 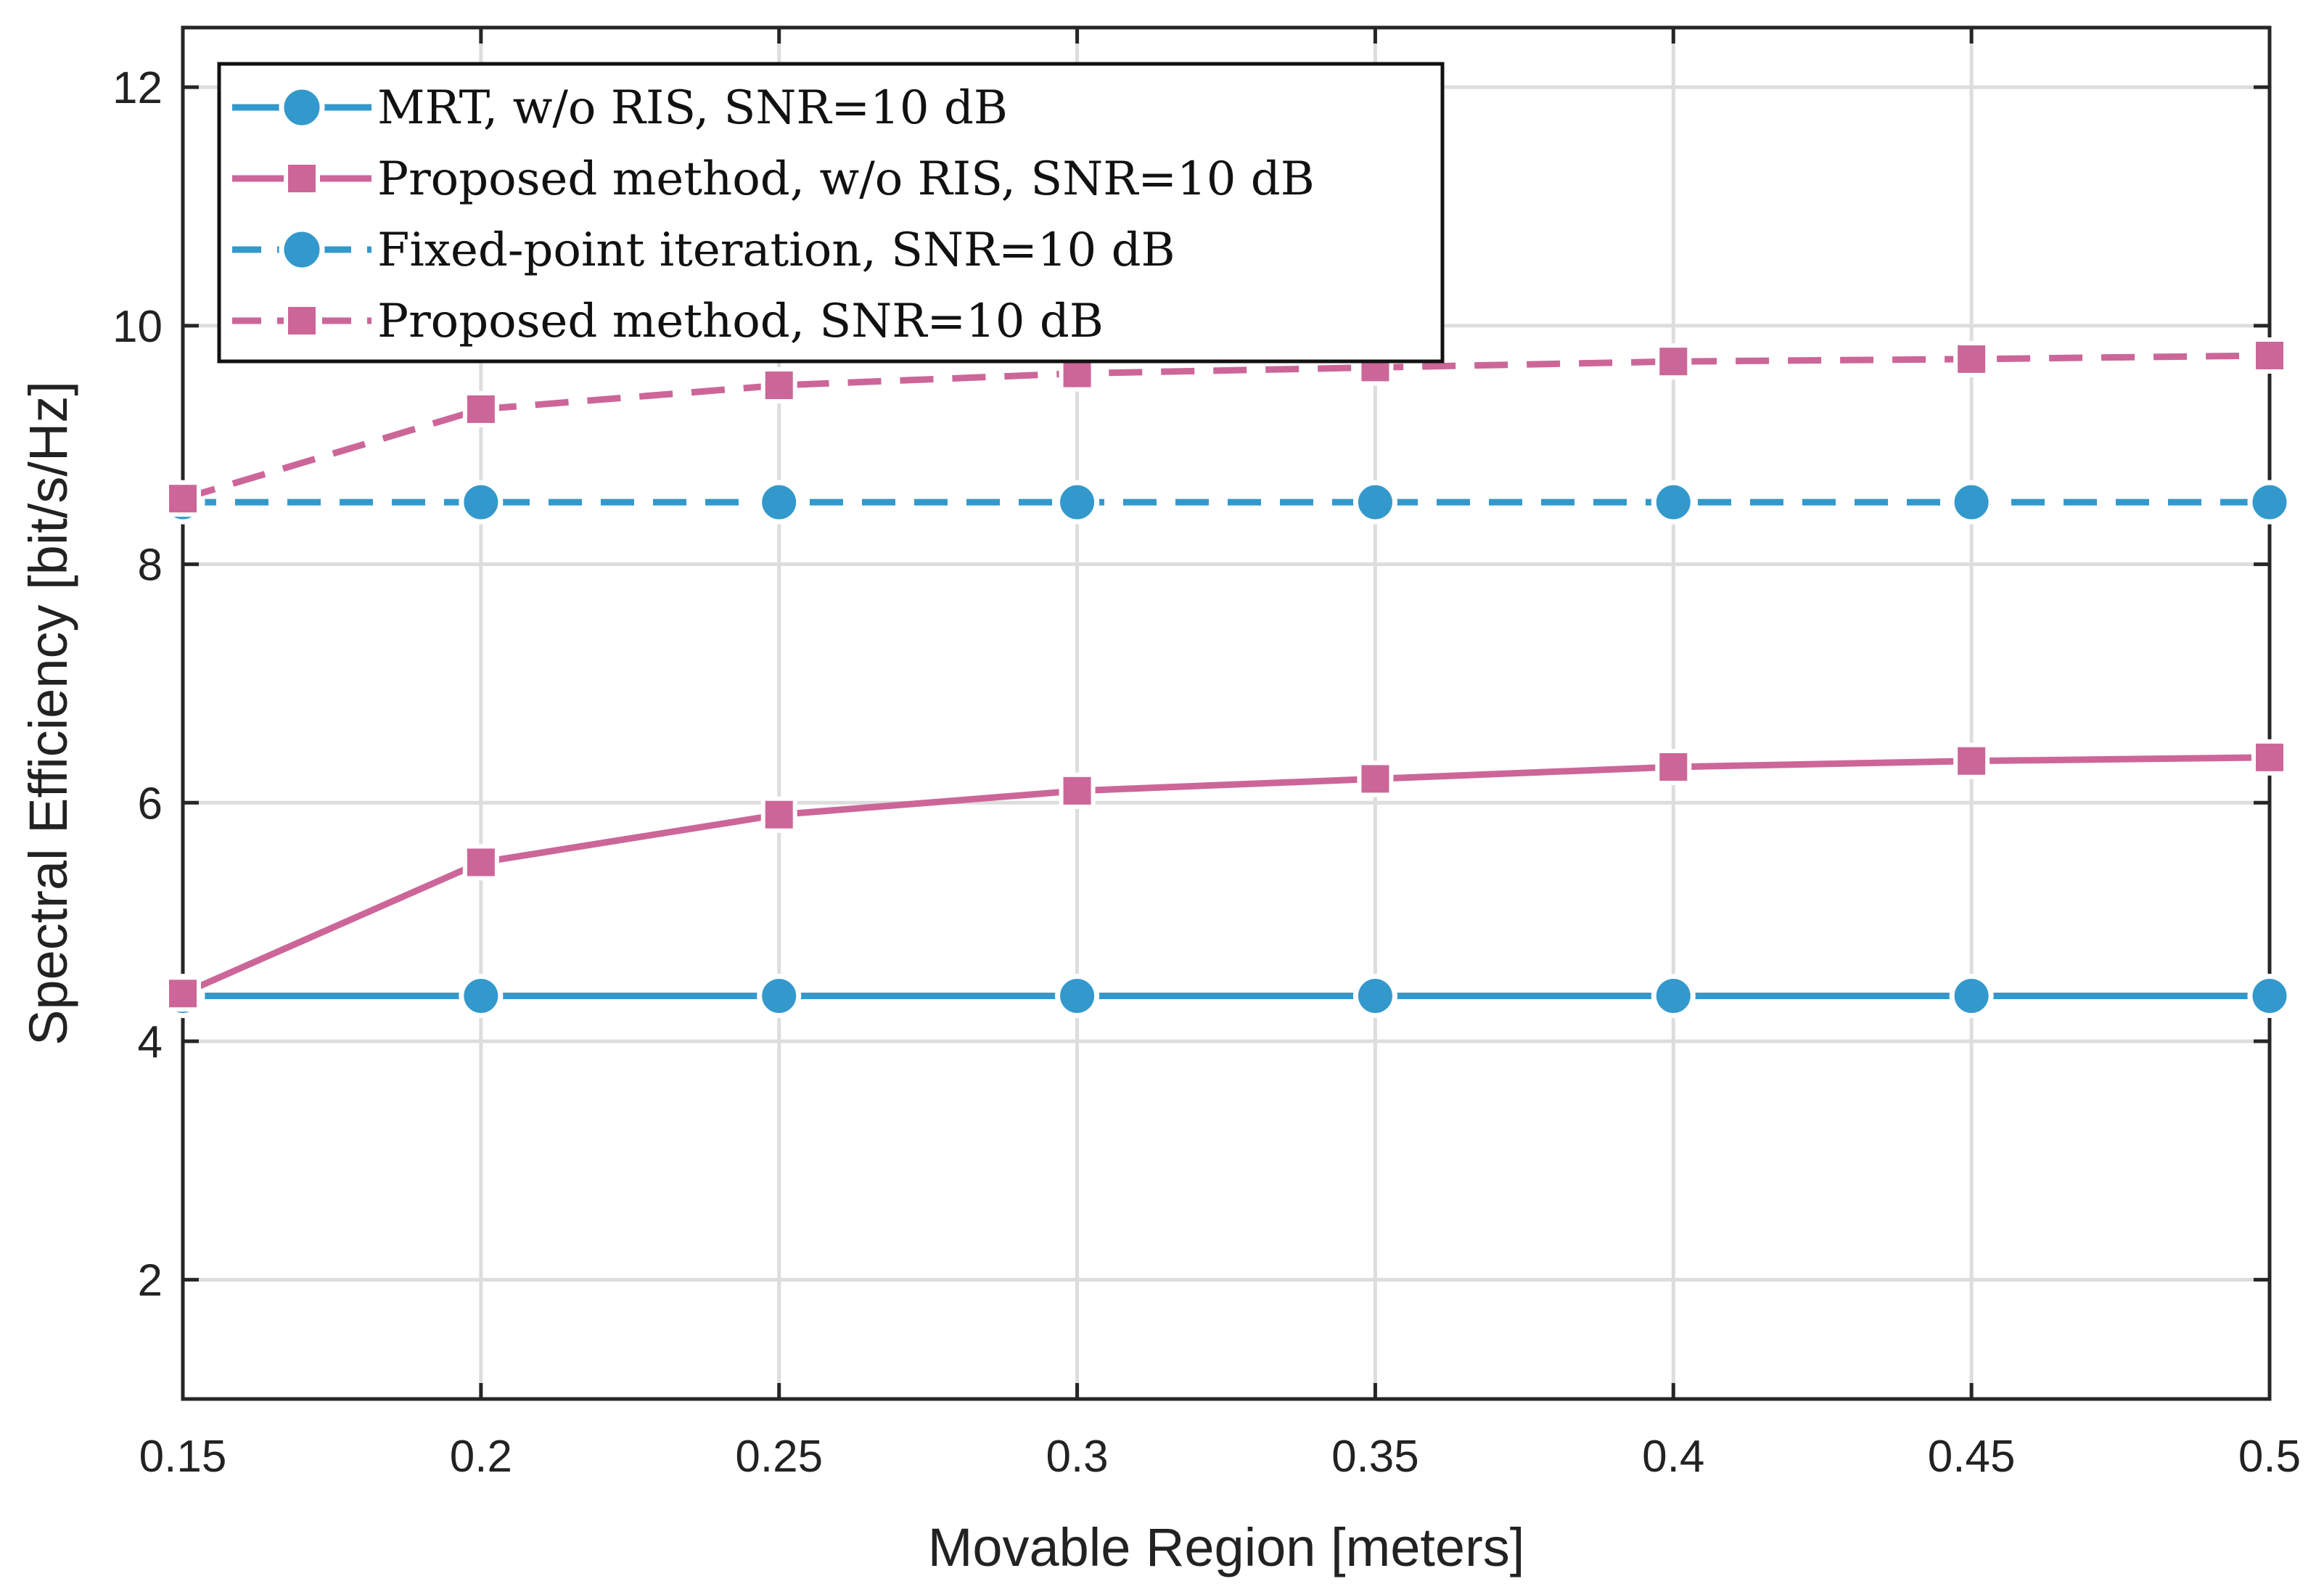 What do you see at coordinates (1673, 1457) in the screenshot?
I see `x-tick-label: 0.4` at bounding box center [1673, 1457].